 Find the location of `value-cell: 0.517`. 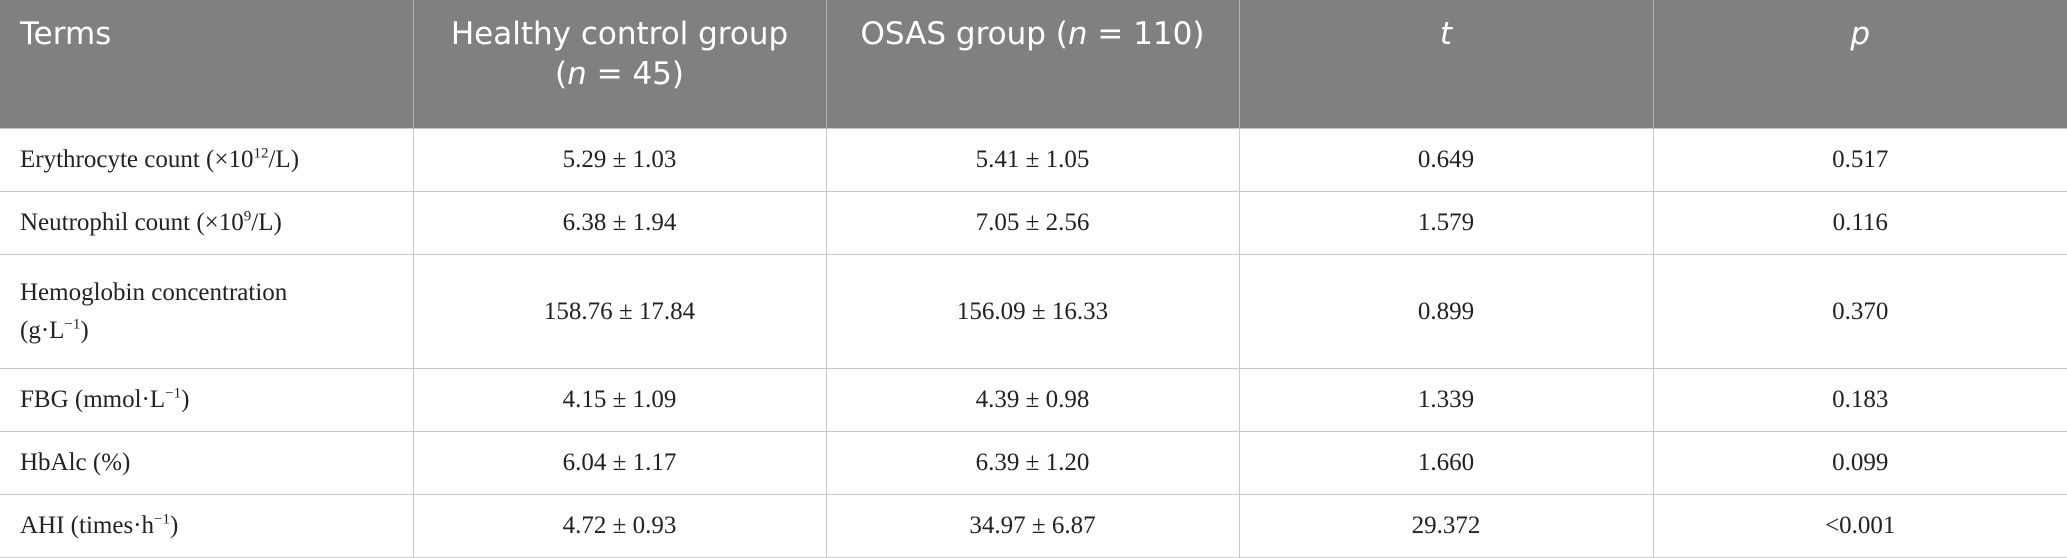

value-cell: 0.517 is located at coordinates (1859, 160).